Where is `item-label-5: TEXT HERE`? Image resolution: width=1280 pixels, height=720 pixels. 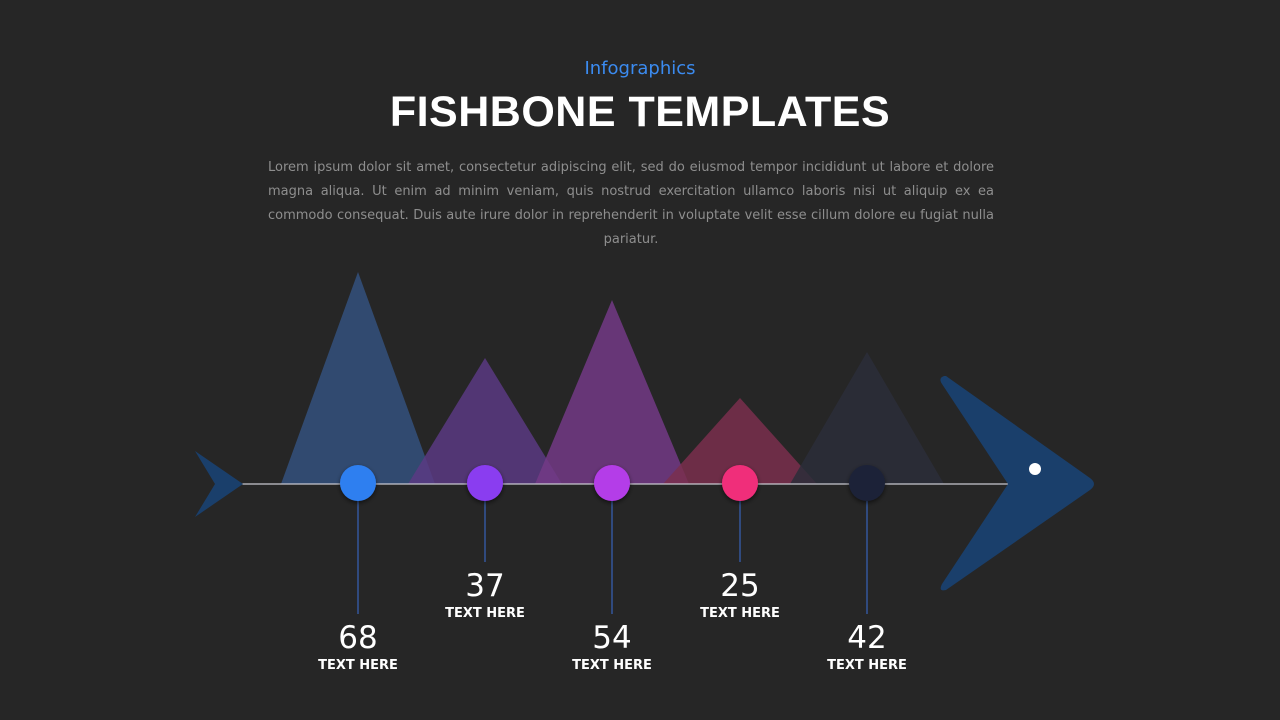 item-label-5: TEXT HERE is located at coordinates (867, 665).